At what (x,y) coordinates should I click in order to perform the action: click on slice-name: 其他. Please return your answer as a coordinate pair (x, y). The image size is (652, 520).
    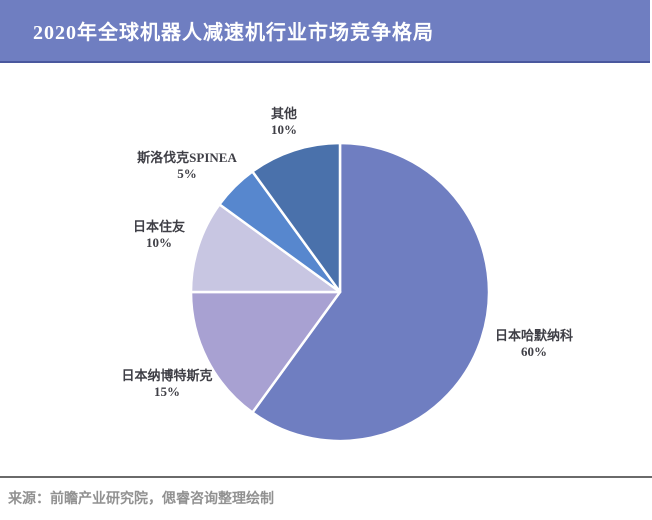
    Looking at the image, I should click on (283, 113).